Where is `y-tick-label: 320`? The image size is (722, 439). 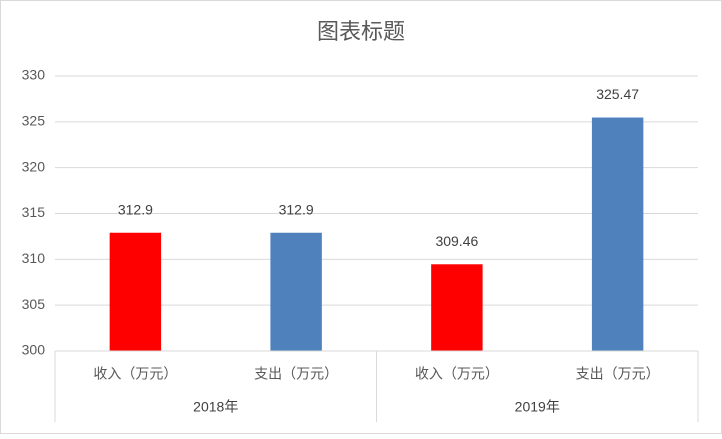
y-tick-label: 320 is located at coordinates (34, 166).